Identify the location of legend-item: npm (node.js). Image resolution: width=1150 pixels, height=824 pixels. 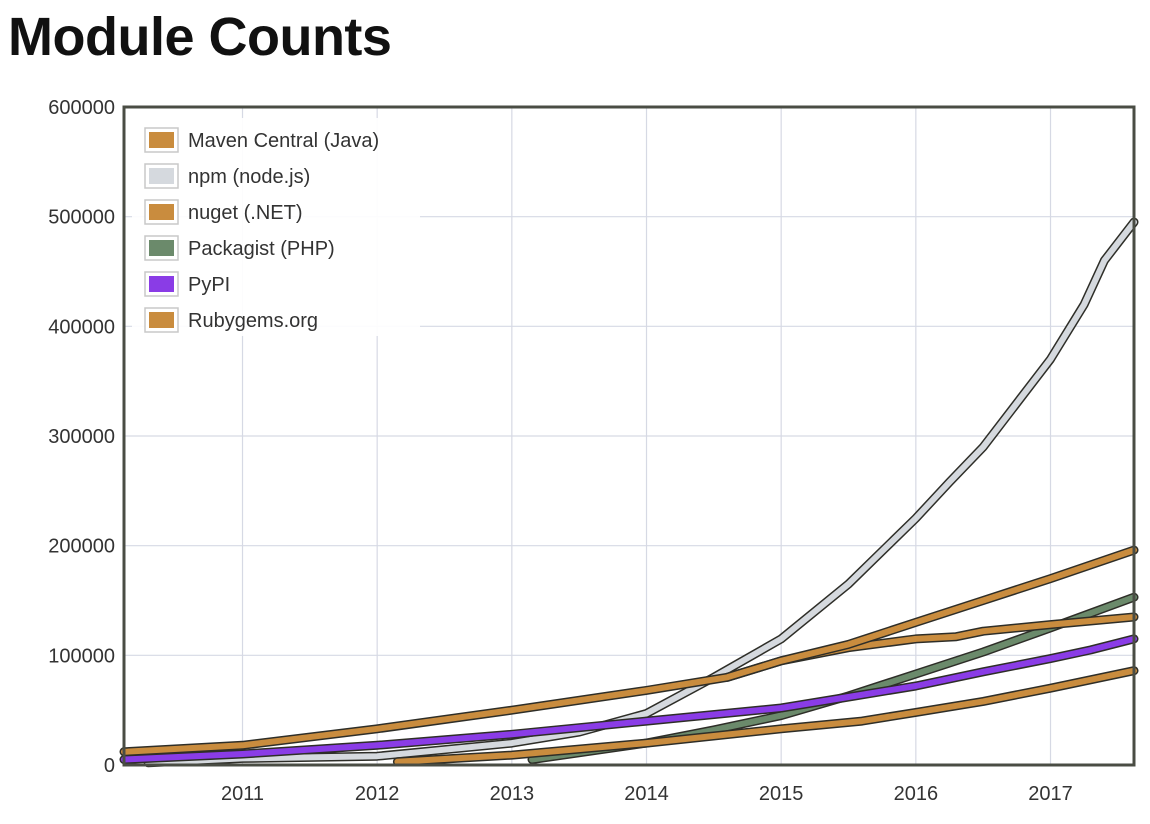
(227, 176).